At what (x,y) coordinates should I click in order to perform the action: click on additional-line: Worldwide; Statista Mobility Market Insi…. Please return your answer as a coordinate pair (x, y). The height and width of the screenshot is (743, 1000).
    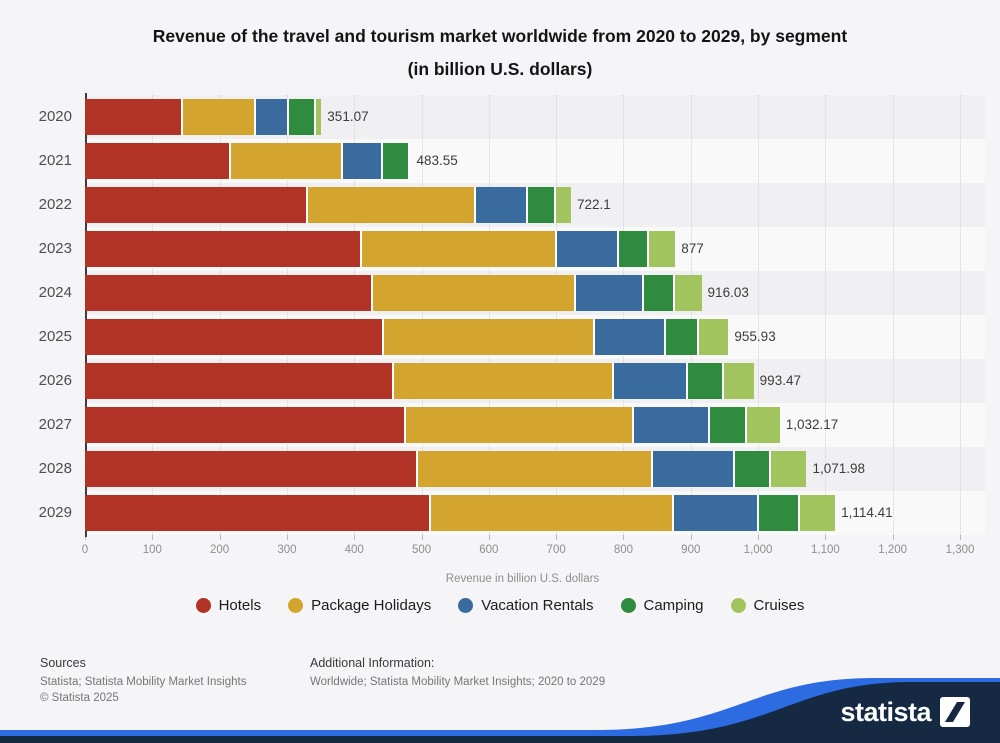
    Looking at the image, I should click on (458, 682).